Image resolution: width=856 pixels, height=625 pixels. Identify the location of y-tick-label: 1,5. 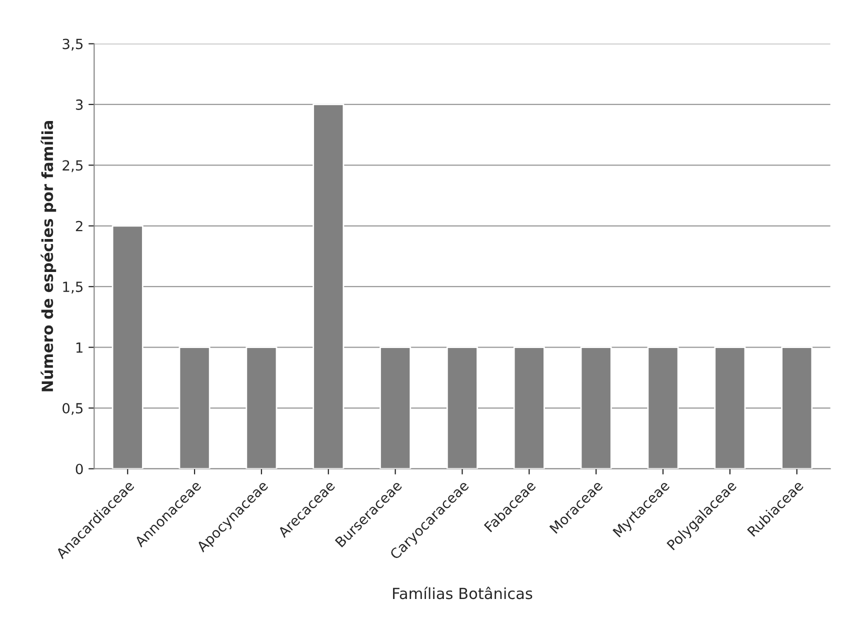
(73, 288).